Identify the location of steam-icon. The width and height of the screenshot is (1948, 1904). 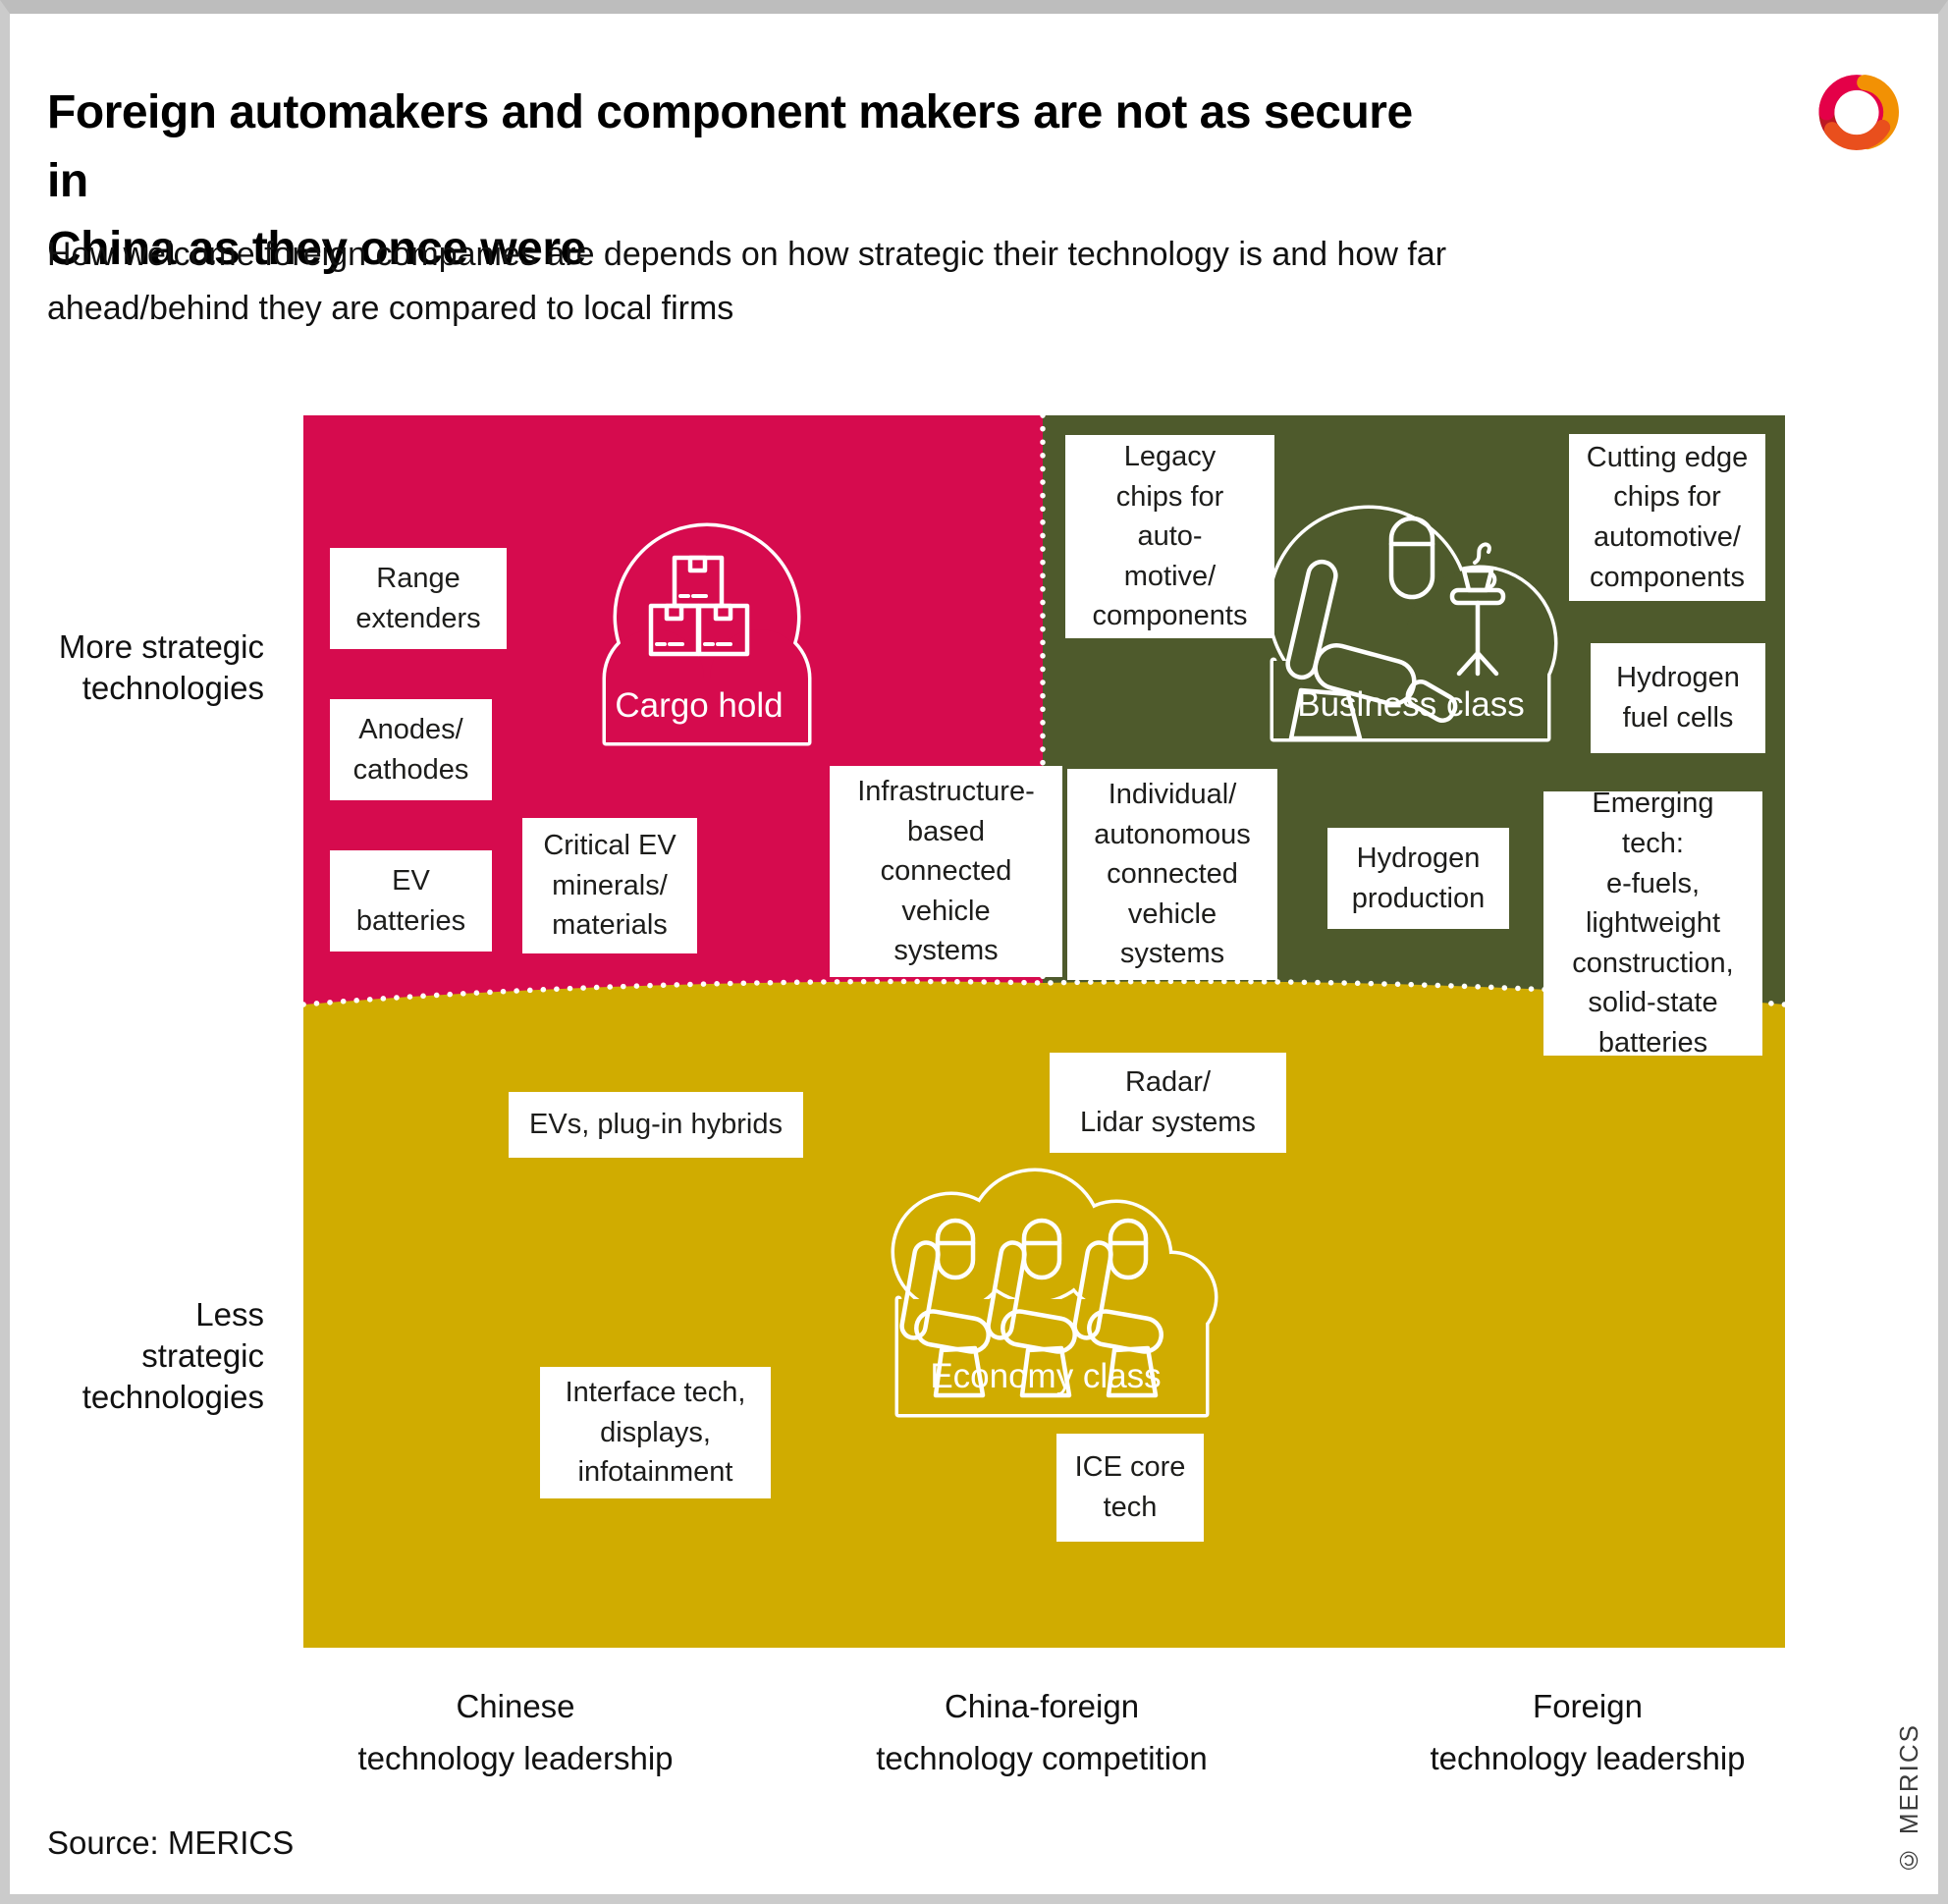
(1482, 553).